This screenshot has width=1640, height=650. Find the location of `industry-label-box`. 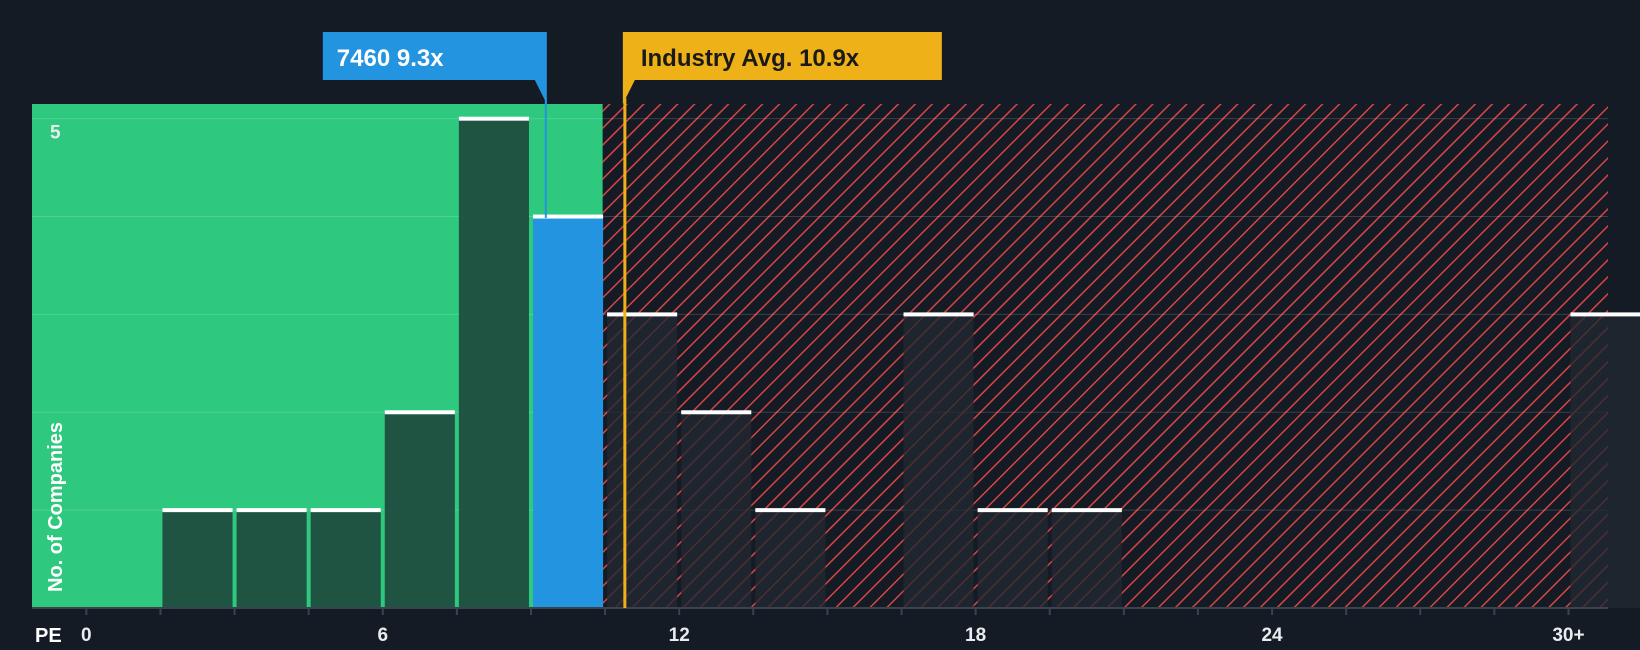

industry-label-box is located at coordinates (782, 68).